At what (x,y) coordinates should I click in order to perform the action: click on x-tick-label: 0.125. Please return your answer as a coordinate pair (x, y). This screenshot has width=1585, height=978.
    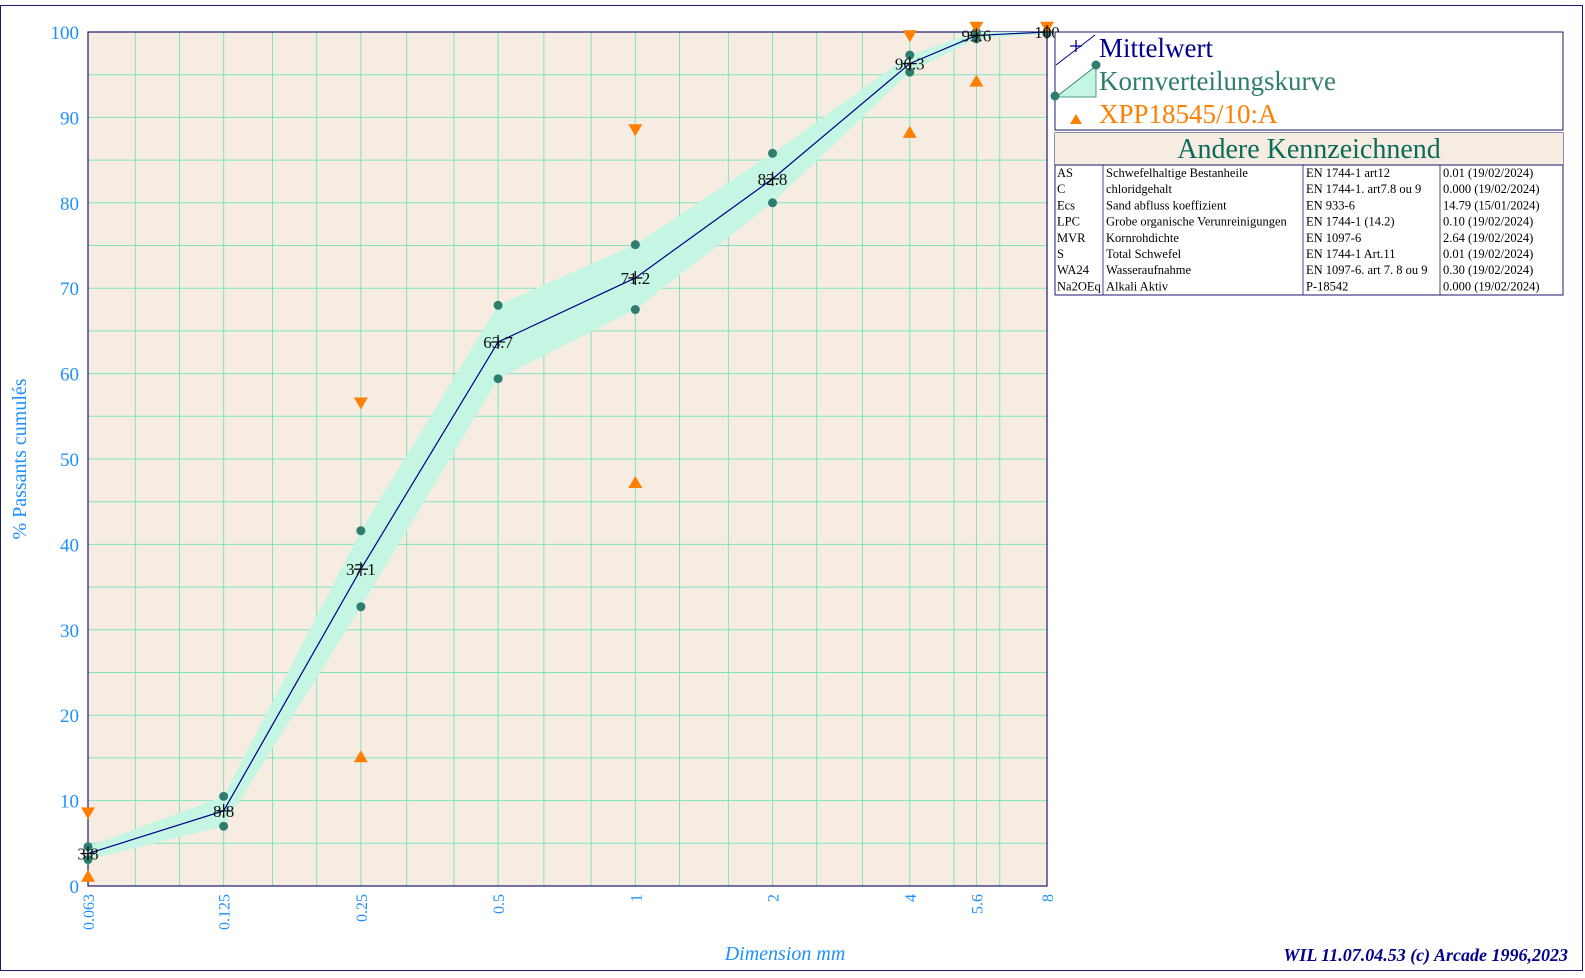
    Looking at the image, I should click on (225, 912).